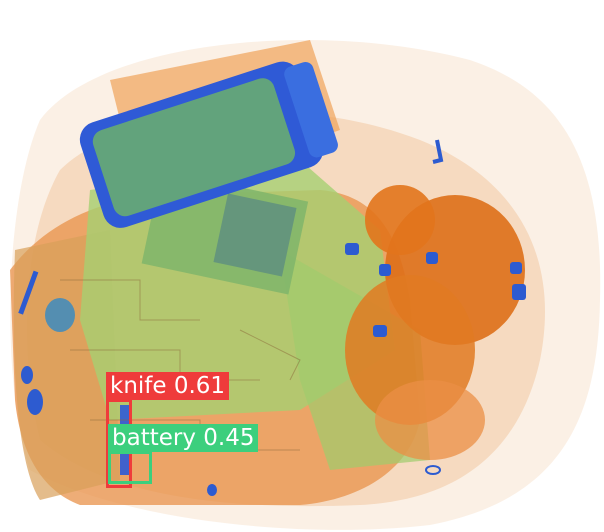  What do you see at coordinates (208, 144) in the screenshot?
I see `metal-bottle` at bounding box center [208, 144].